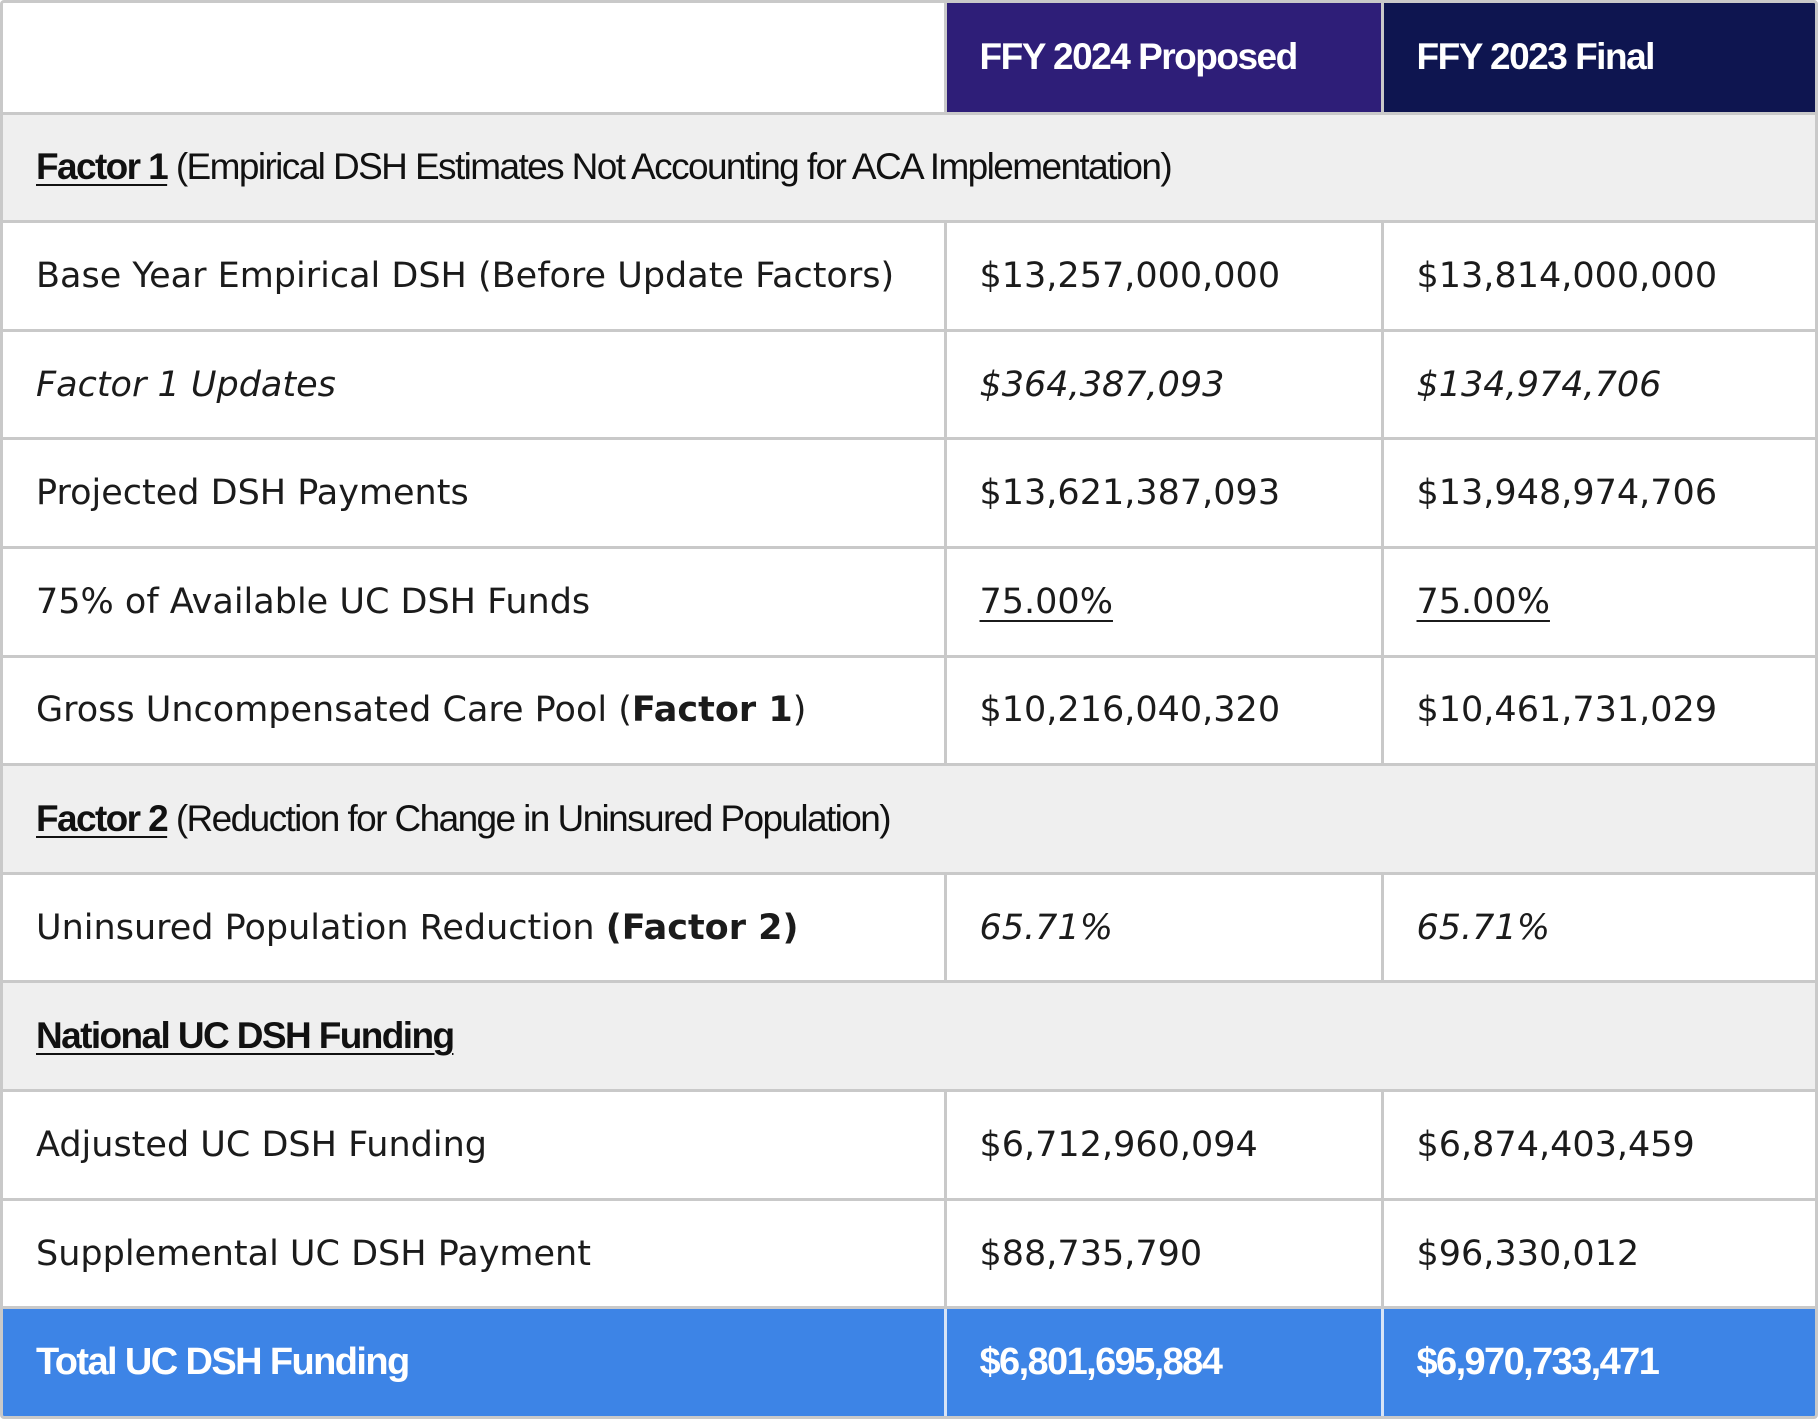 The image size is (1818, 1419). What do you see at coordinates (334, 710) in the screenshot?
I see `row-label-text: Gross Uncompensated Care Pool (` at bounding box center [334, 710].